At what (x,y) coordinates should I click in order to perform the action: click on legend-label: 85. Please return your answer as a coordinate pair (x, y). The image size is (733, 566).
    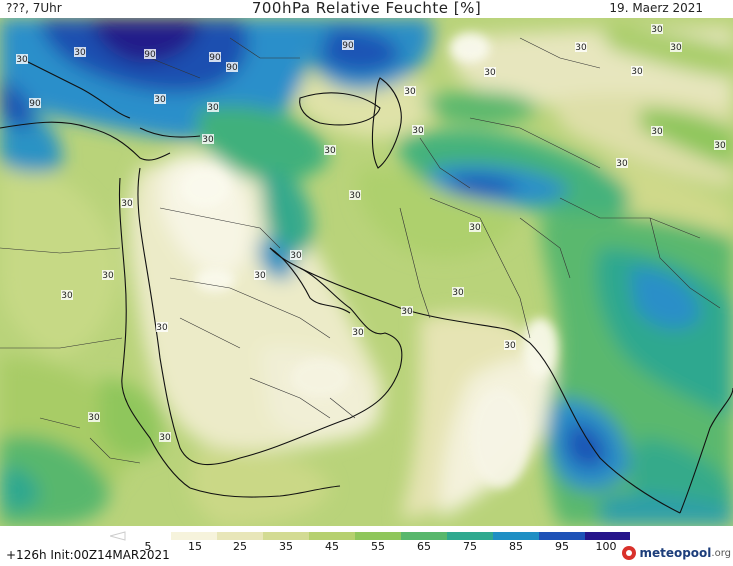
    Looking at the image, I should click on (516, 546).